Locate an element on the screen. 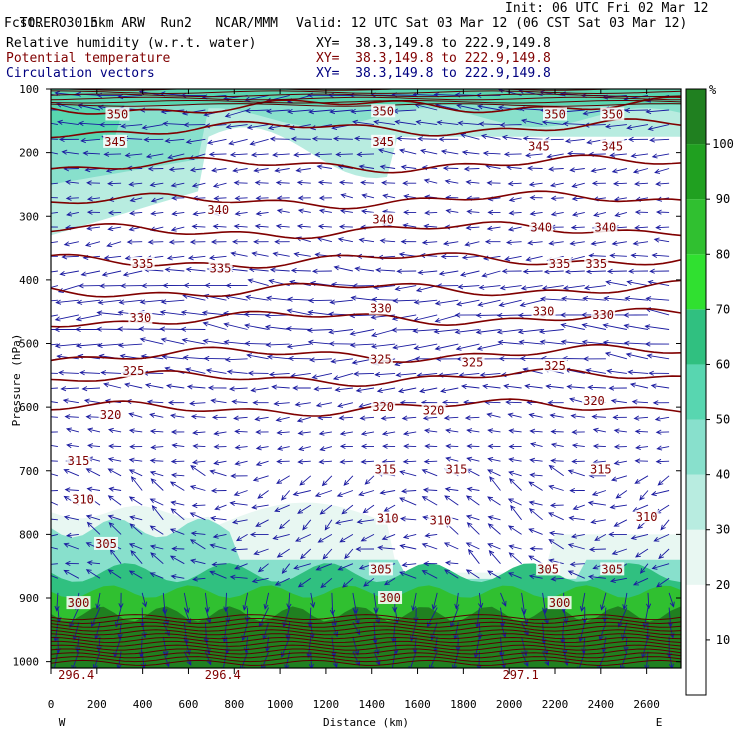 This screenshot has width=740, height=740. run-name: Run2 is located at coordinates (176, 23).